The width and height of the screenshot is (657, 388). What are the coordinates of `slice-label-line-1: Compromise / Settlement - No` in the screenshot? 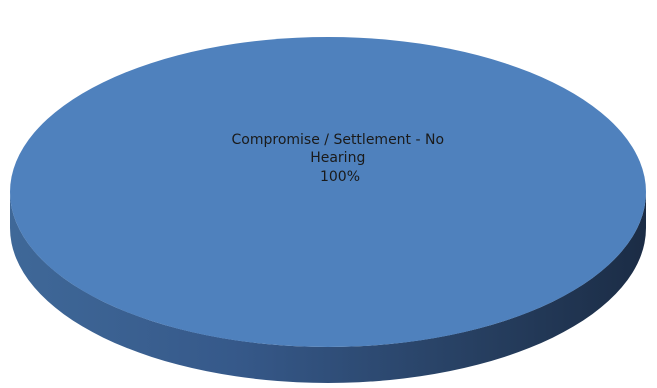 It's located at (338, 140).